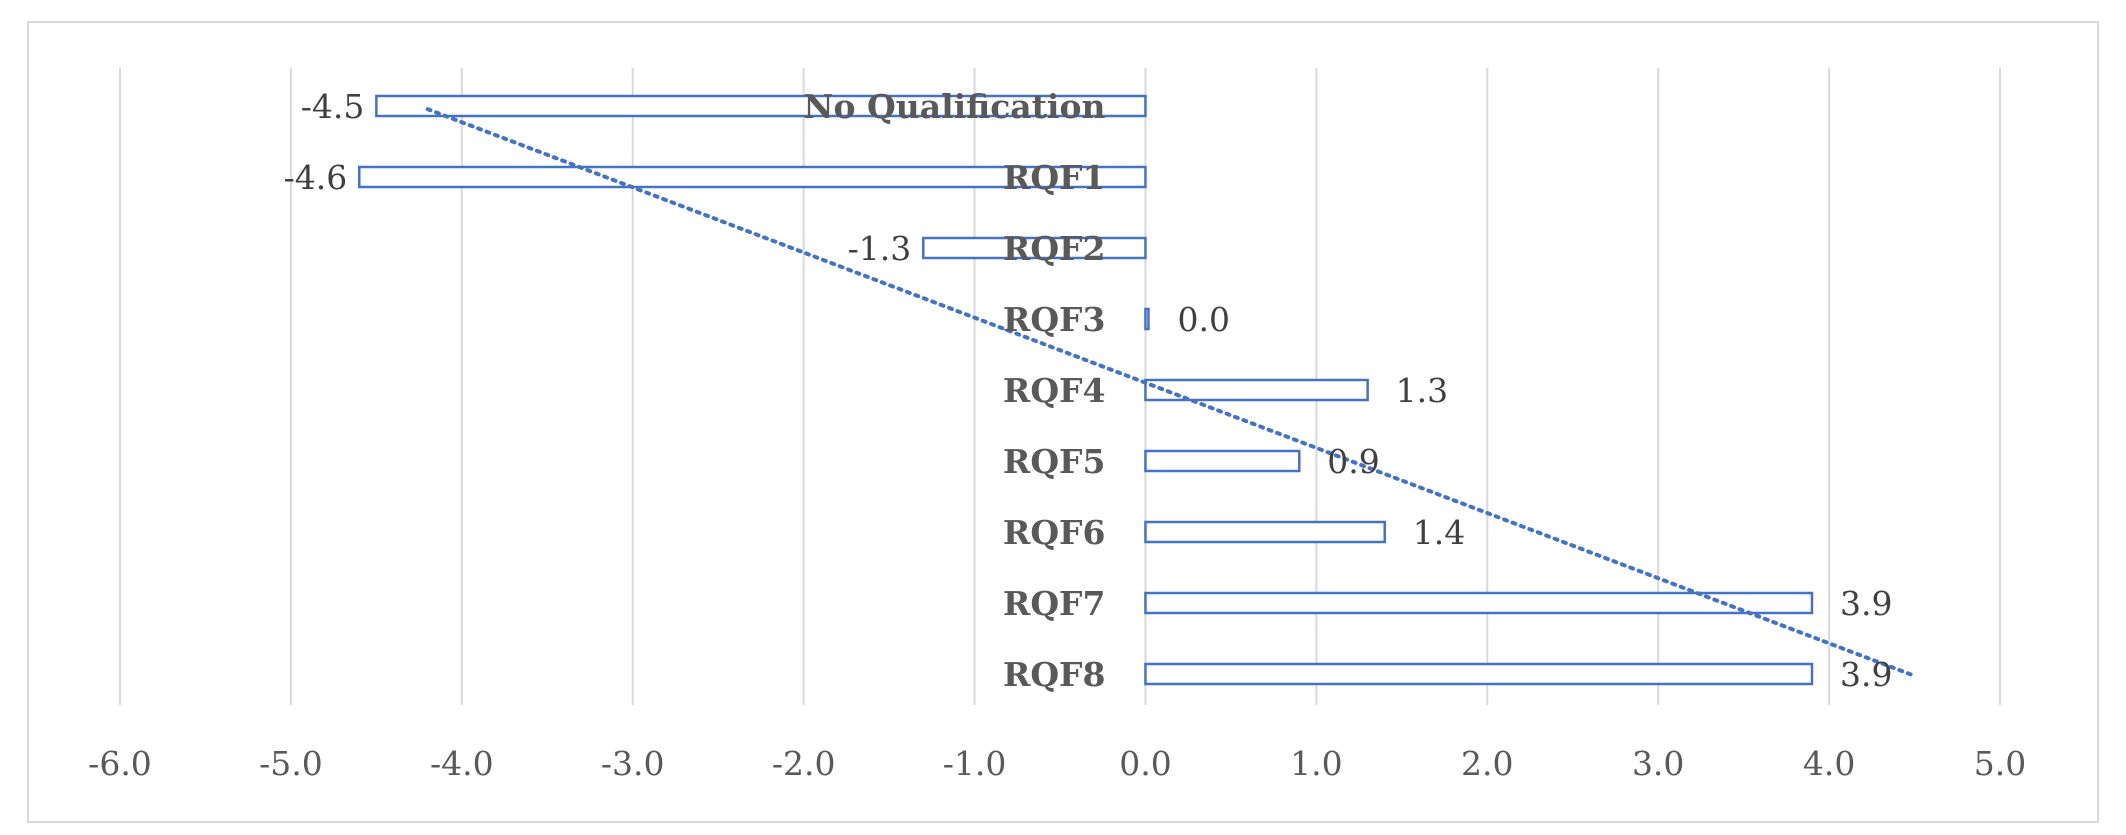 Image resolution: width=2126 pixels, height=835 pixels. What do you see at coordinates (1353, 461) in the screenshot?
I see `data-label: 0.9` at bounding box center [1353, 461].